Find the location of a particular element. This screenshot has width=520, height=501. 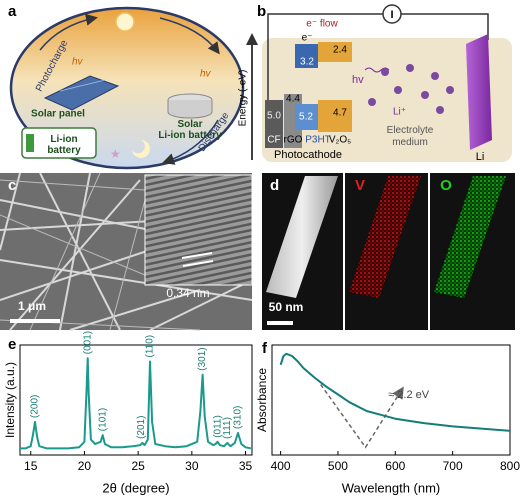

label: 0.34 nm is located at coordinates (187, 293).